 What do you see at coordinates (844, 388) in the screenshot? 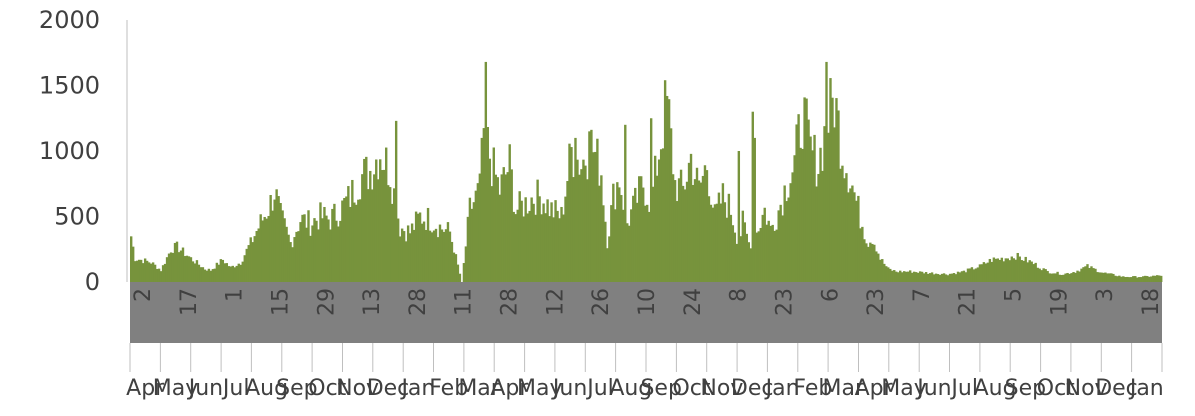
I see `x-month-label: Mar` at bounding box center [844, 388].